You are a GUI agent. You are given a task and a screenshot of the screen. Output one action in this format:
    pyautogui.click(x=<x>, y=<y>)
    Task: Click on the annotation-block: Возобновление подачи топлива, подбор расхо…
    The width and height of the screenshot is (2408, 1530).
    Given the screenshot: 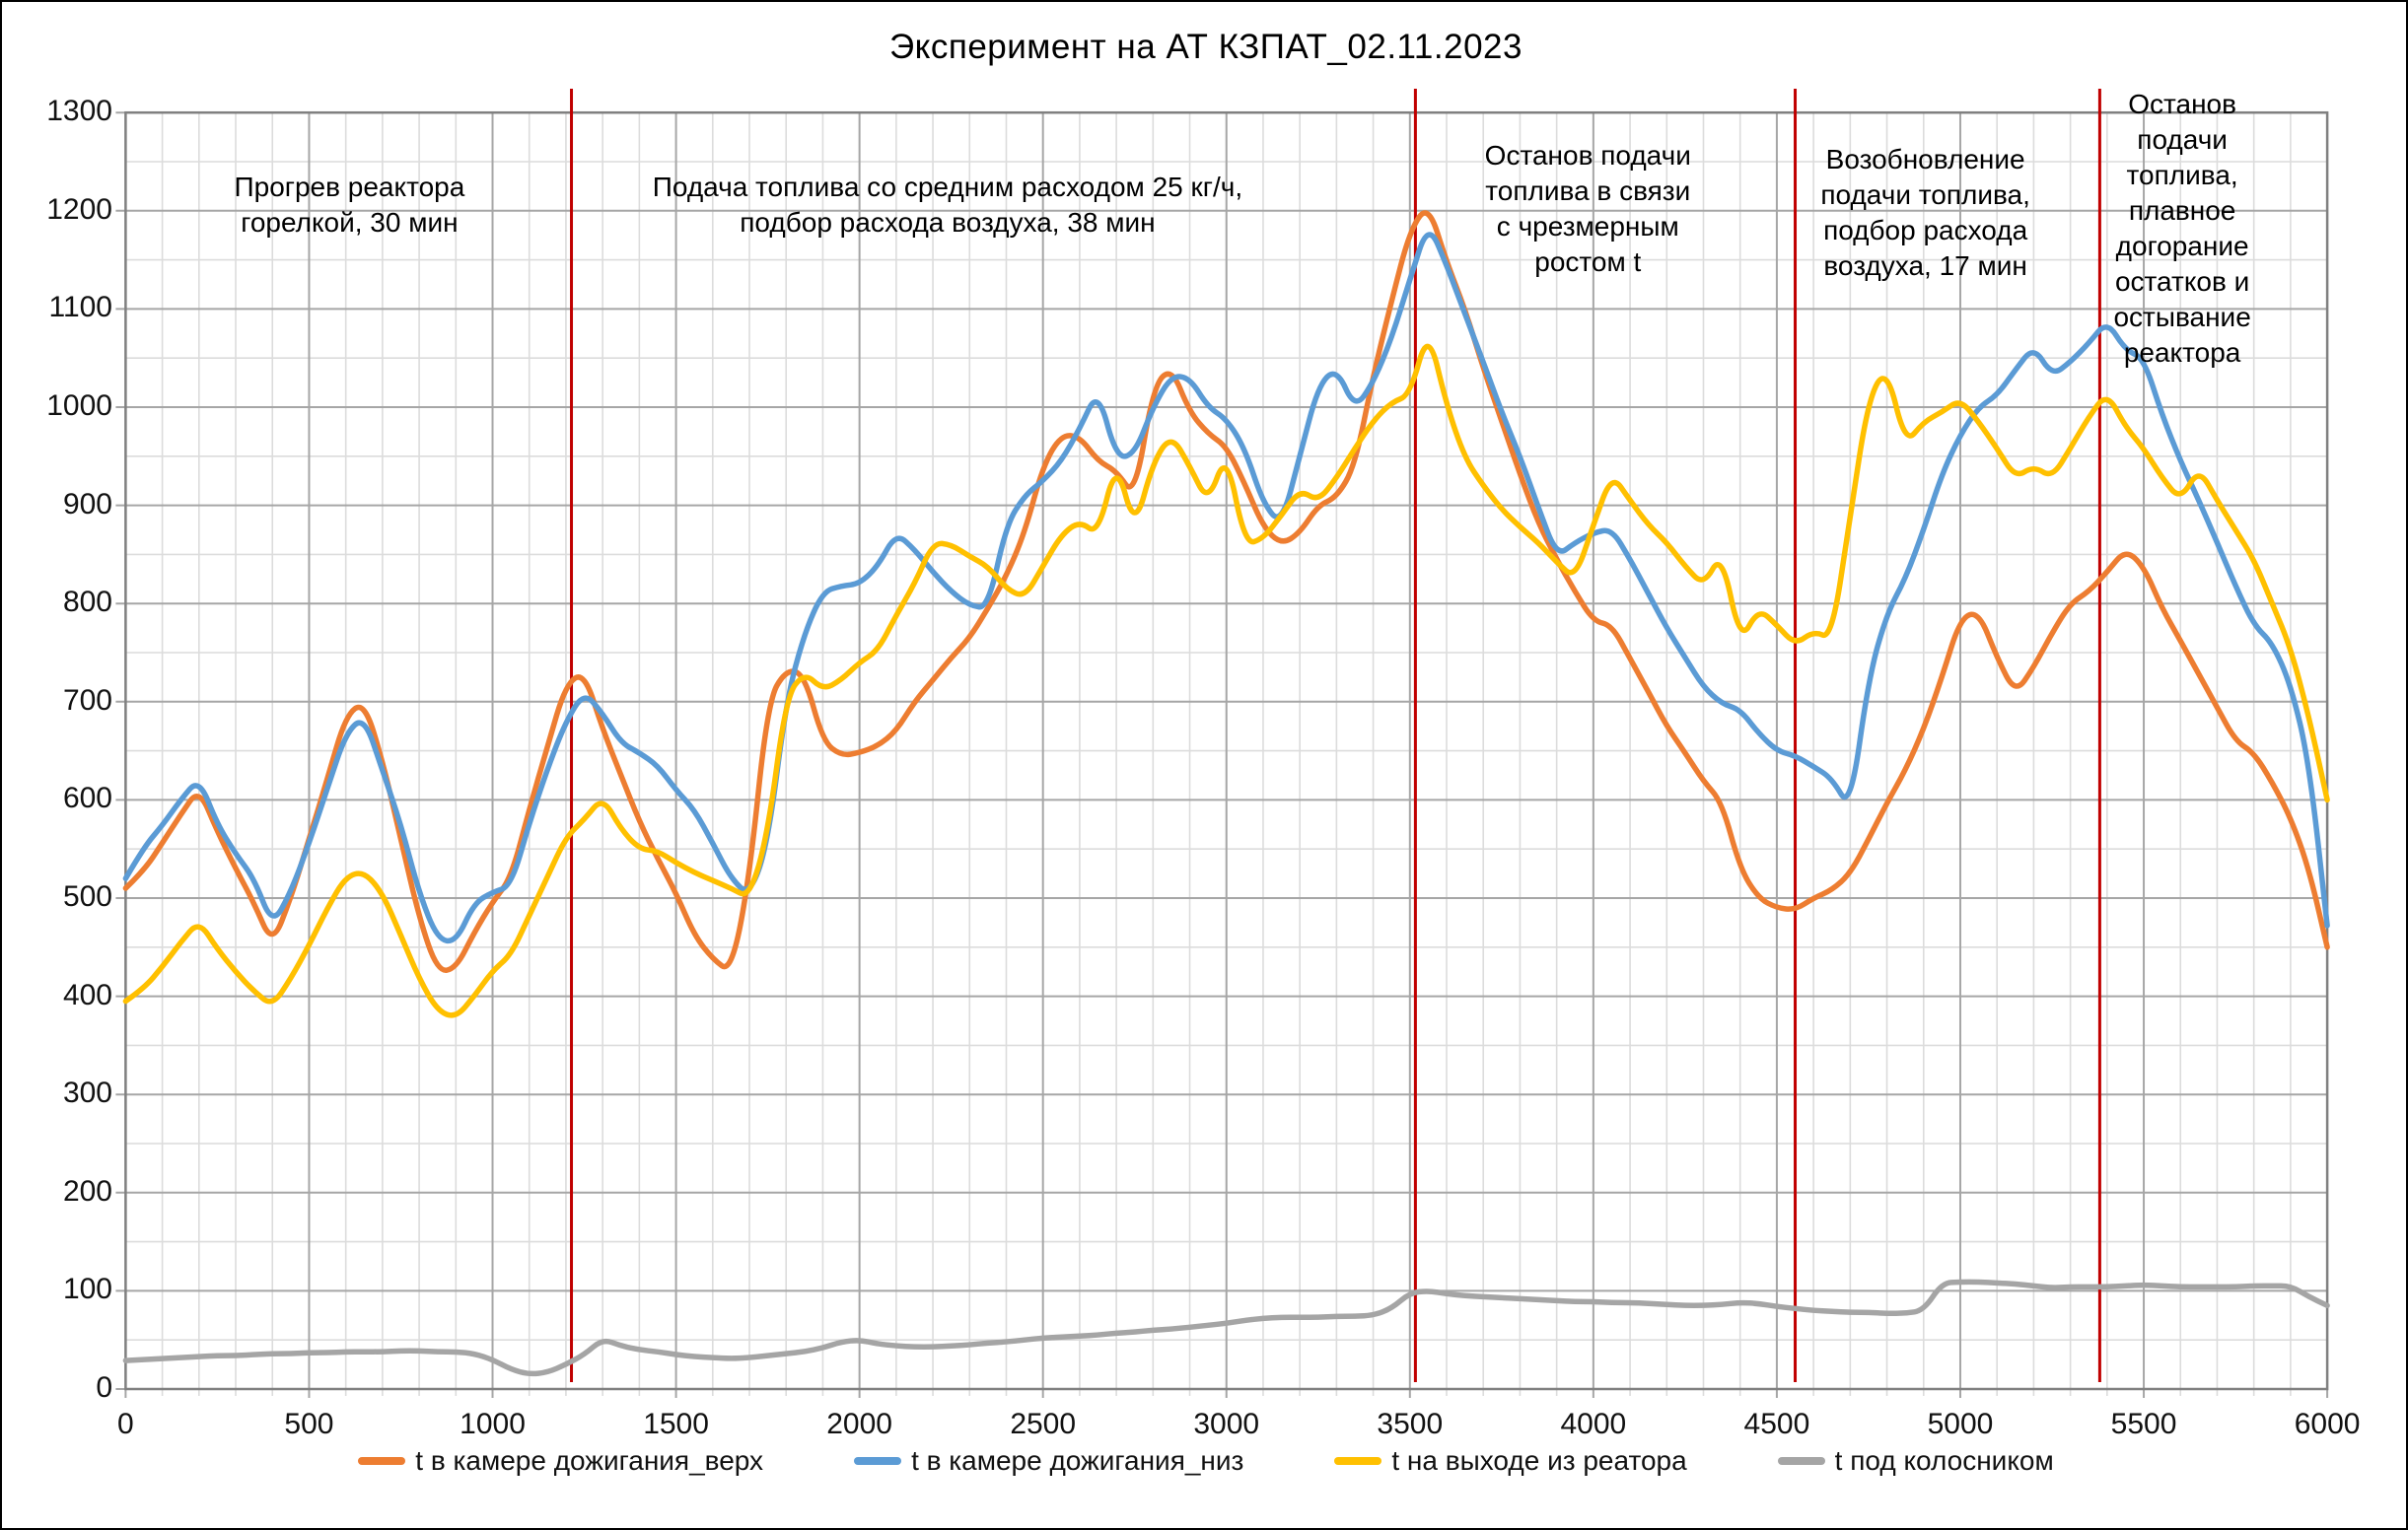 What is the action you would take?
    pyautogui.click(x=1925, y=213)
    